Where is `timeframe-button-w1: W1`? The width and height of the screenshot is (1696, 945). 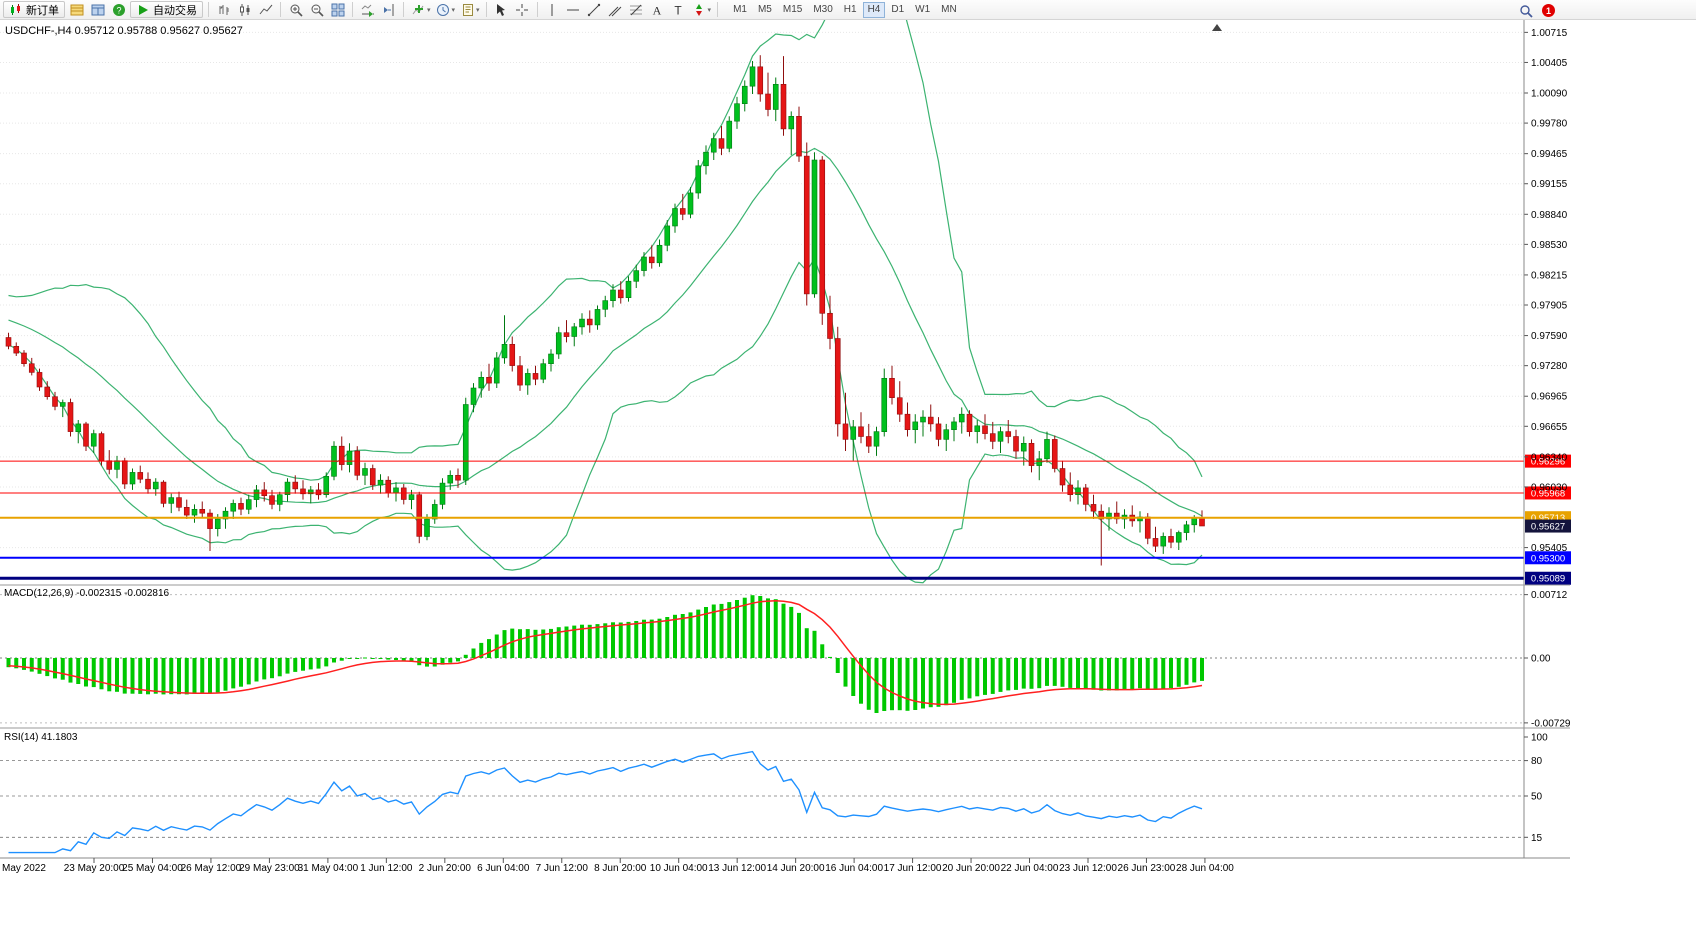 timeframe-button-w1: W1 is located at coordinates (922, 10).